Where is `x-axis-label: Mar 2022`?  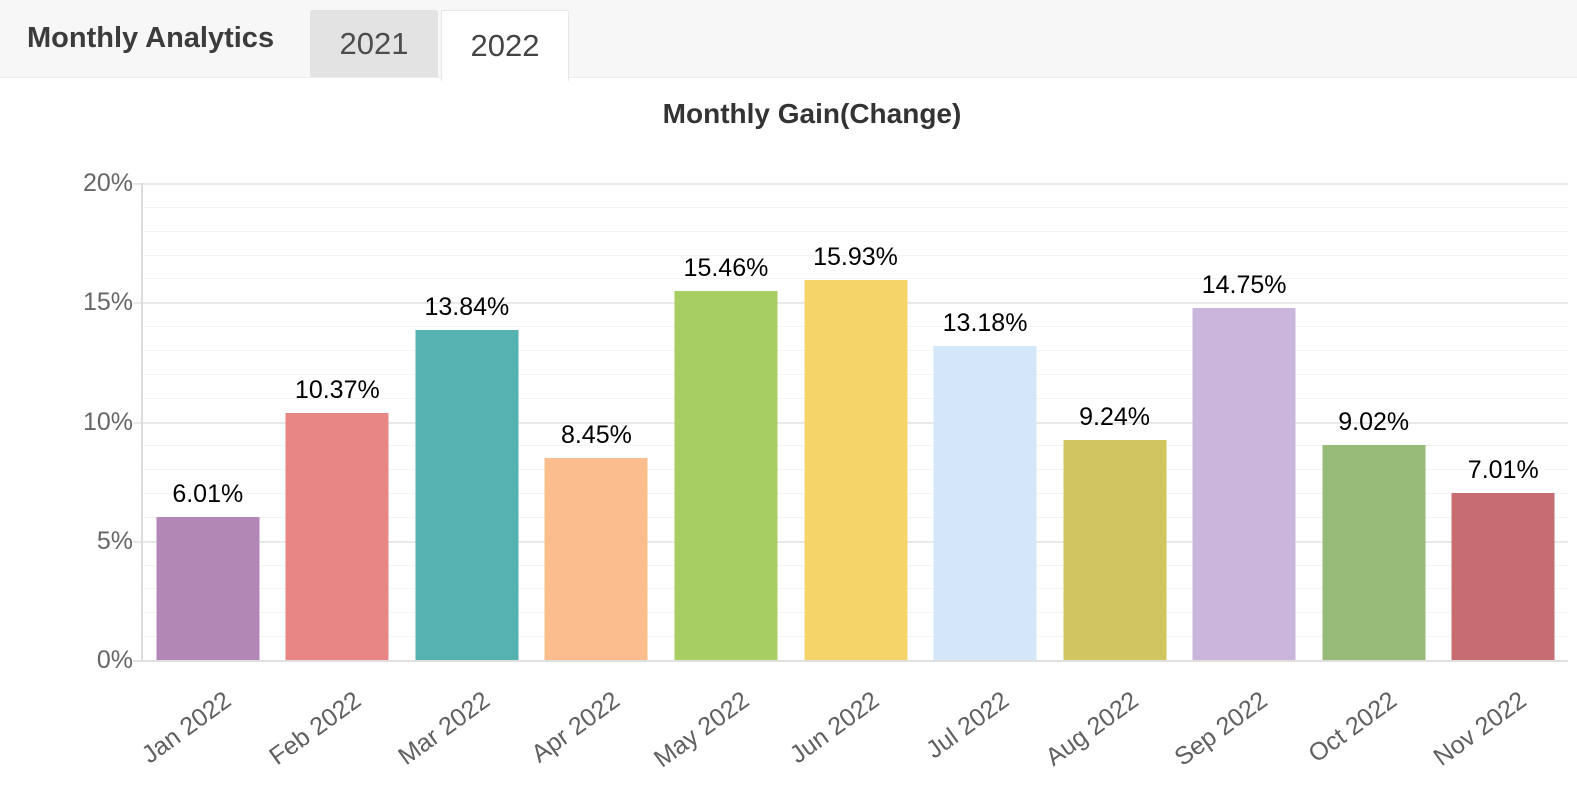 x-axis-label: Mar 2022 is located at coordinates (444, 728).